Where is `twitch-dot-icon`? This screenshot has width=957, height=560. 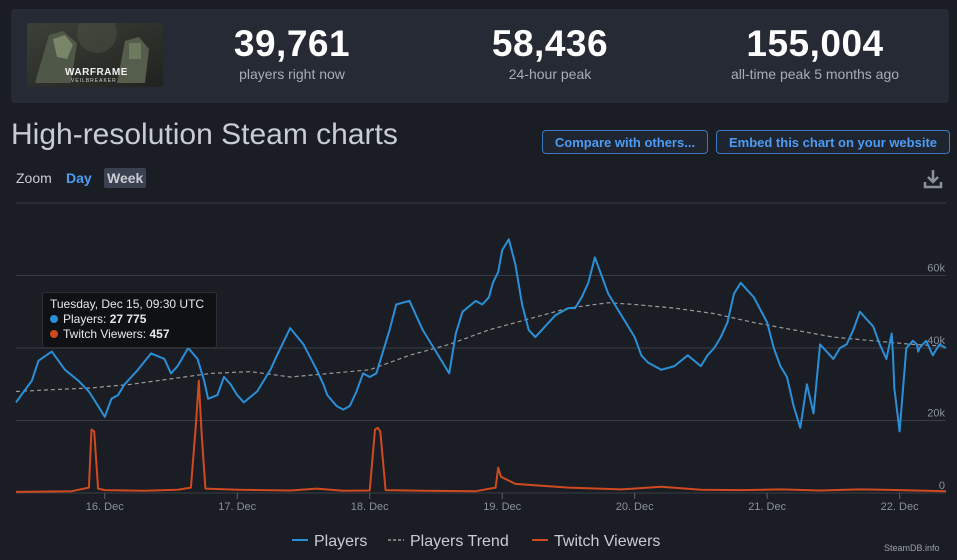 twitch-dot-icon is located at coordinates (54, 333).